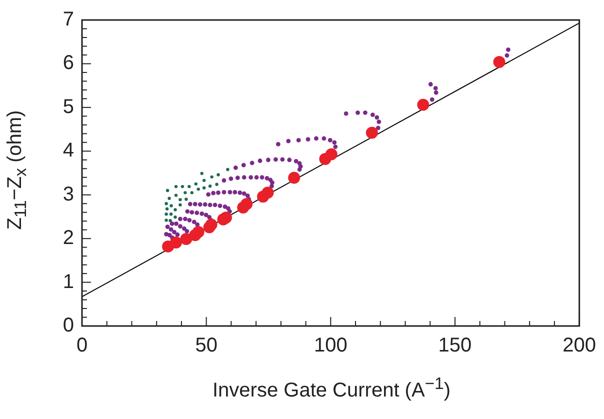  Describe the element at coordinates (332, 388) in the screenshot. I see `x-axis-title: Inverse Gate Current (A$^{−1}$)` at that location.